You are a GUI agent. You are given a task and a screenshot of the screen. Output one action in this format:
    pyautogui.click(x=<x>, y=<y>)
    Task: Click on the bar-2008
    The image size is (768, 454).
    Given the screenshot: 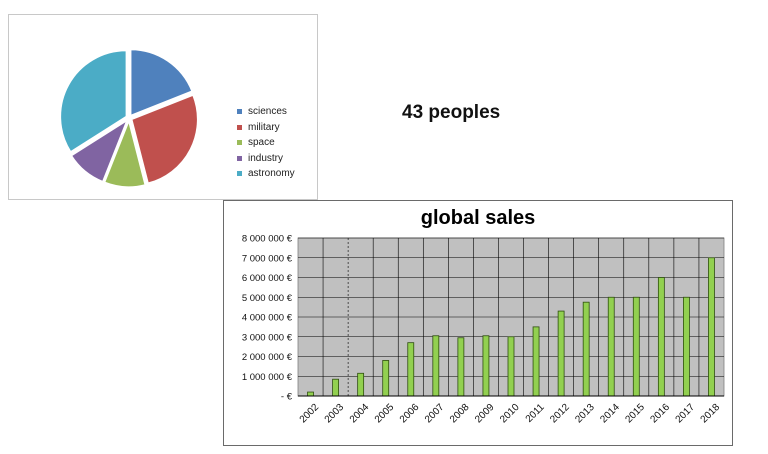 What is the action you would take?
    pyautogui.click(x=461, y=367)
    